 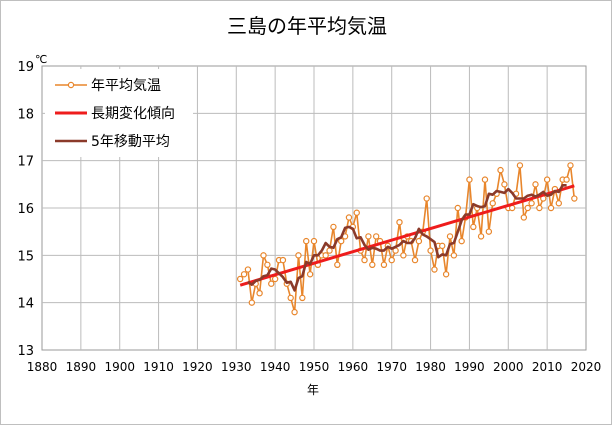 I want to click on x-tick-label: 1930, so click(x=236, y=367).